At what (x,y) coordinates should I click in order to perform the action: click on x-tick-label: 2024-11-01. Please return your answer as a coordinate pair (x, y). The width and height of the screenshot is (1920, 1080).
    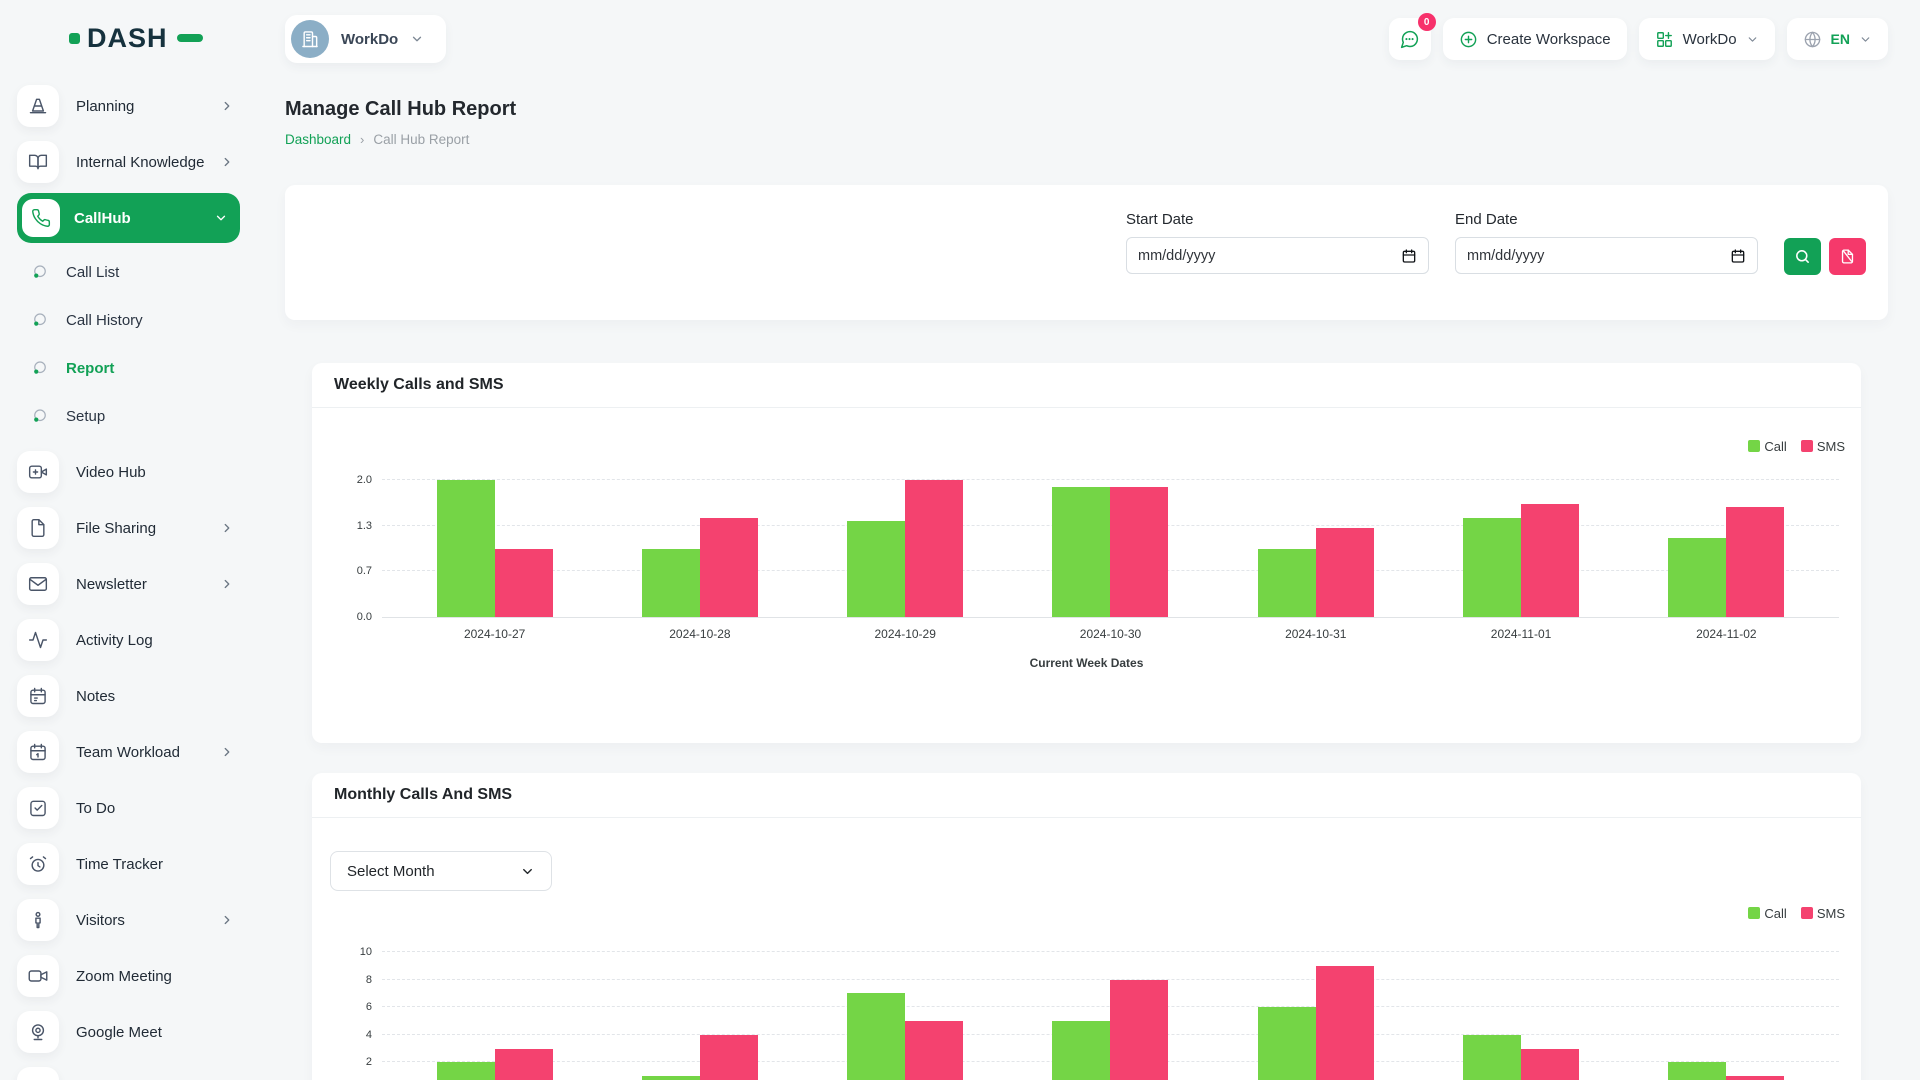
    Looking at the image, I should click on (1521, 634).